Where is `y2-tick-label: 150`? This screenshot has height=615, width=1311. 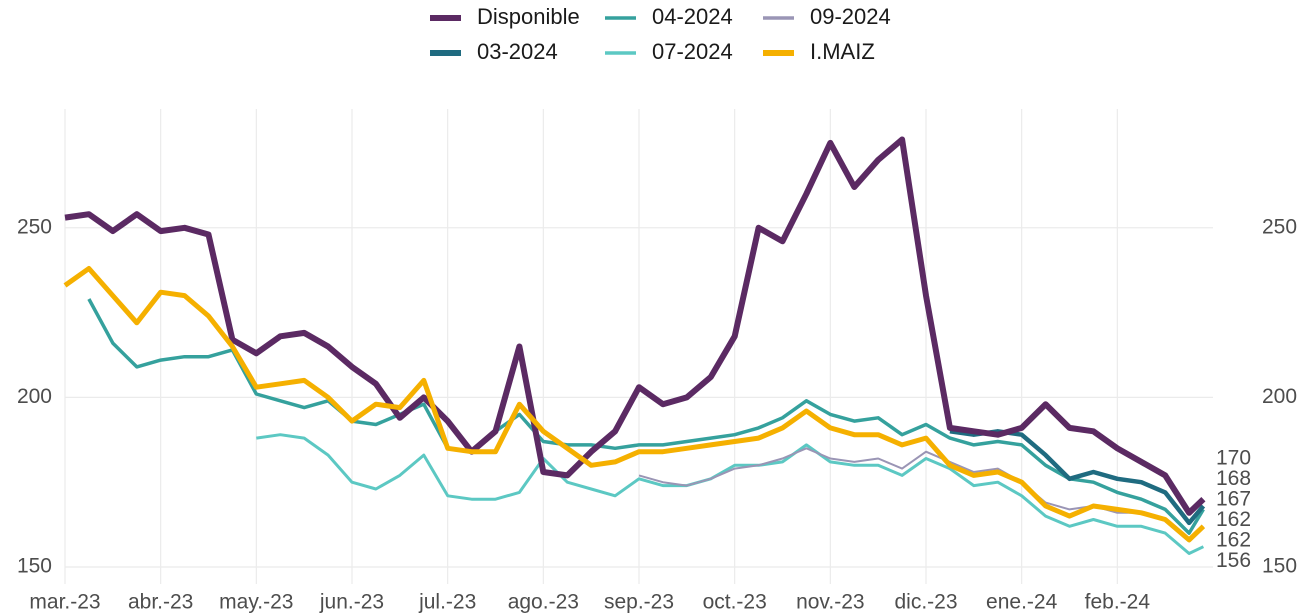
y2-tick-label: 150 is located at coordinates (1279, 566).